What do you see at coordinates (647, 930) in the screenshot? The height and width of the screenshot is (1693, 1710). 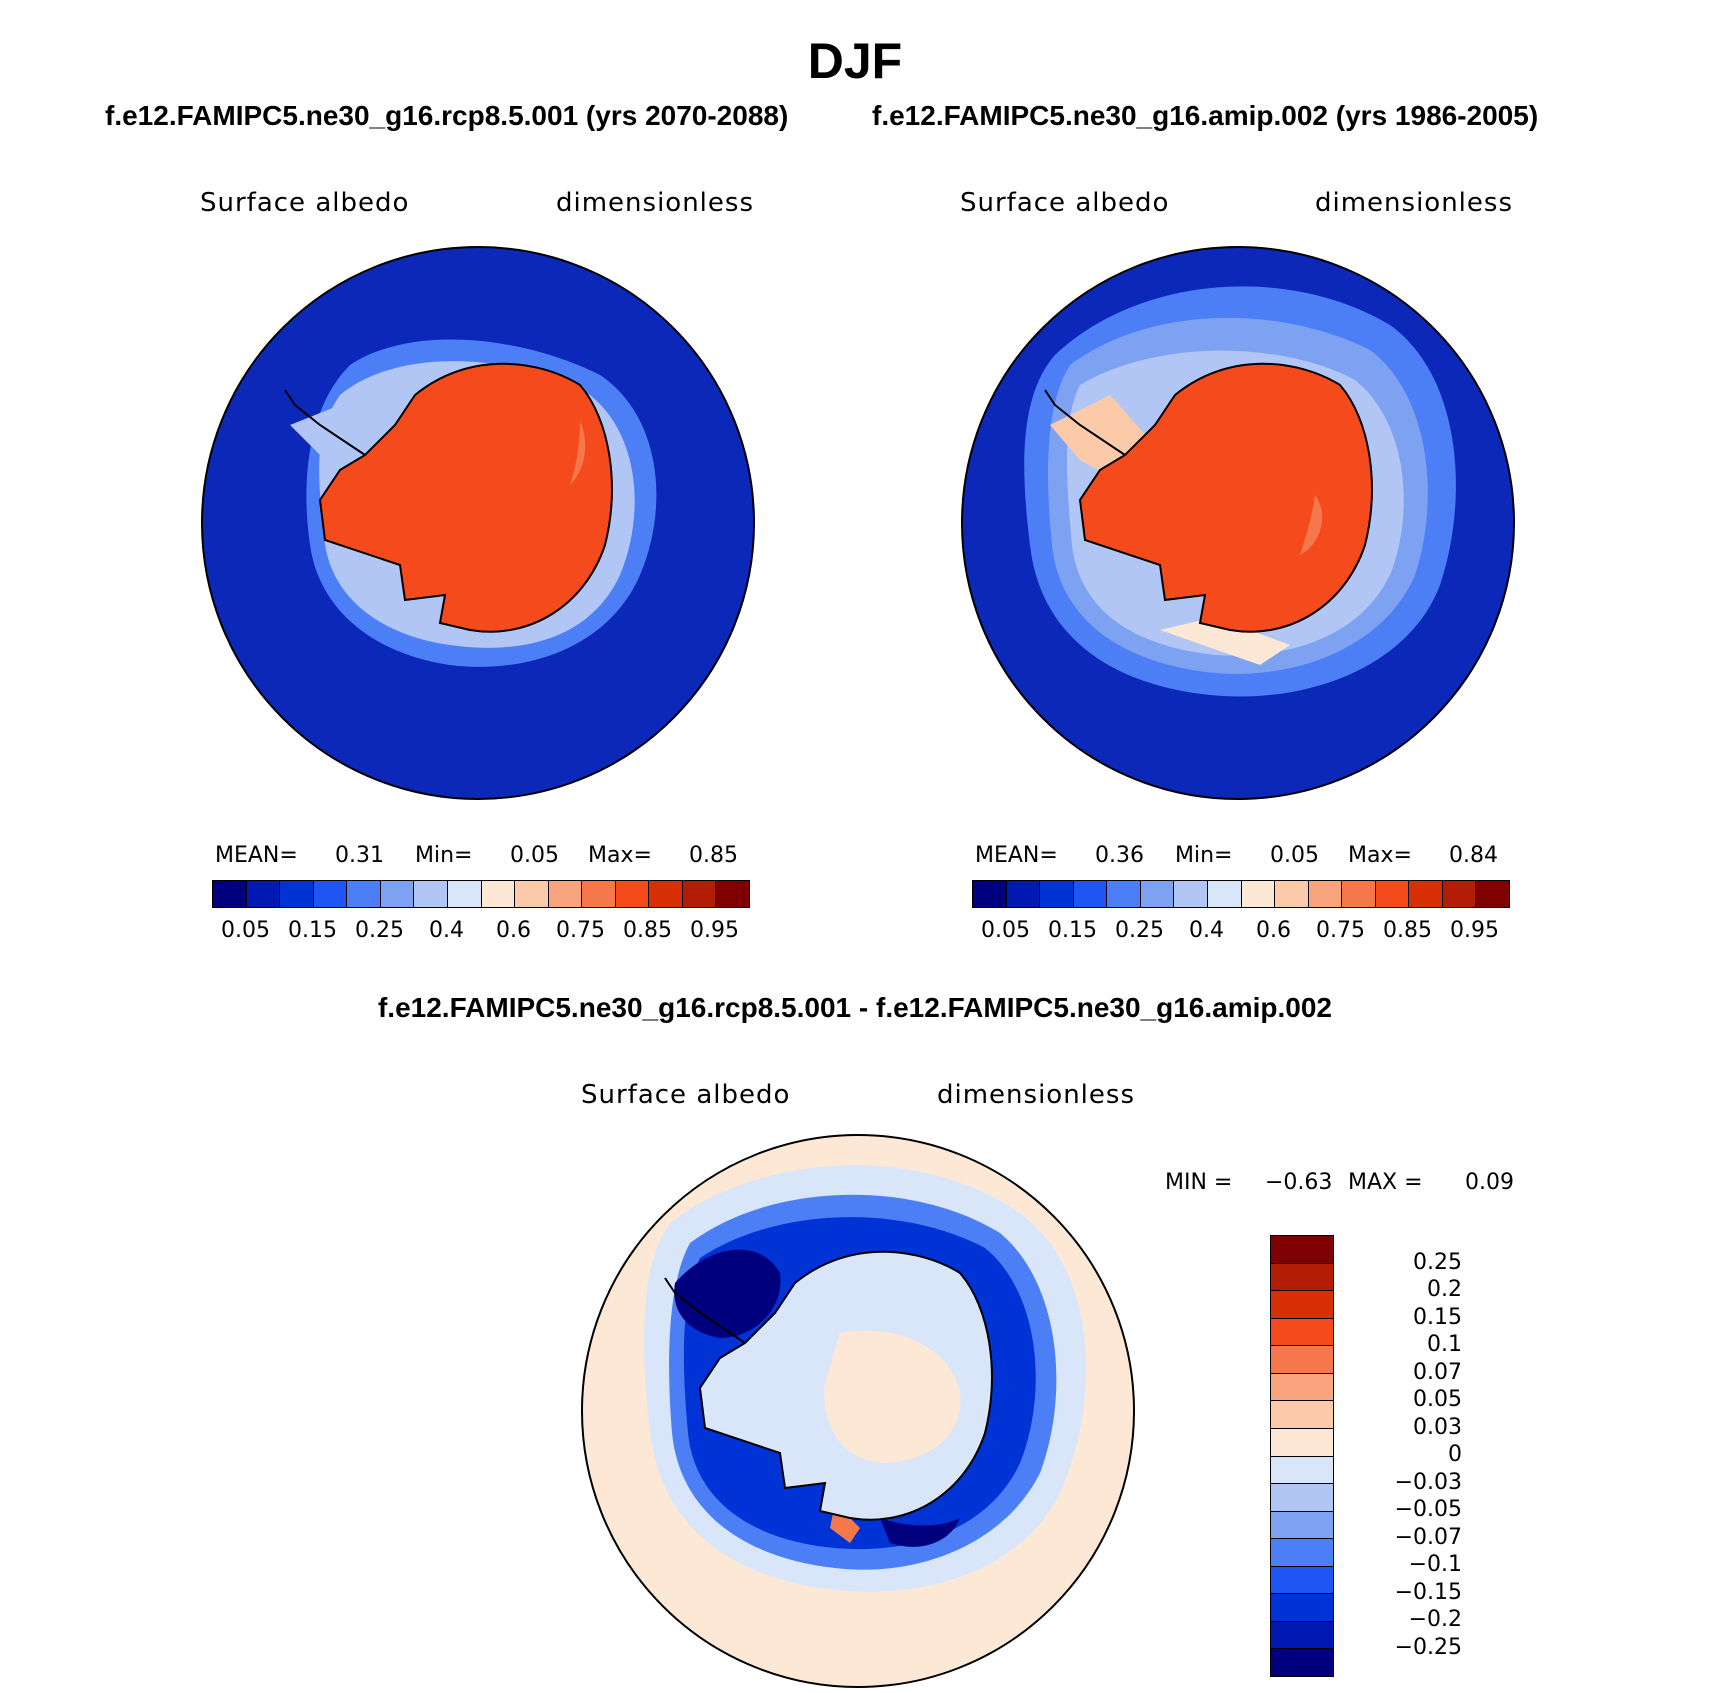 I see `panel1-colorbar-tick-label: 0.85` at bounding box center [647, 930].